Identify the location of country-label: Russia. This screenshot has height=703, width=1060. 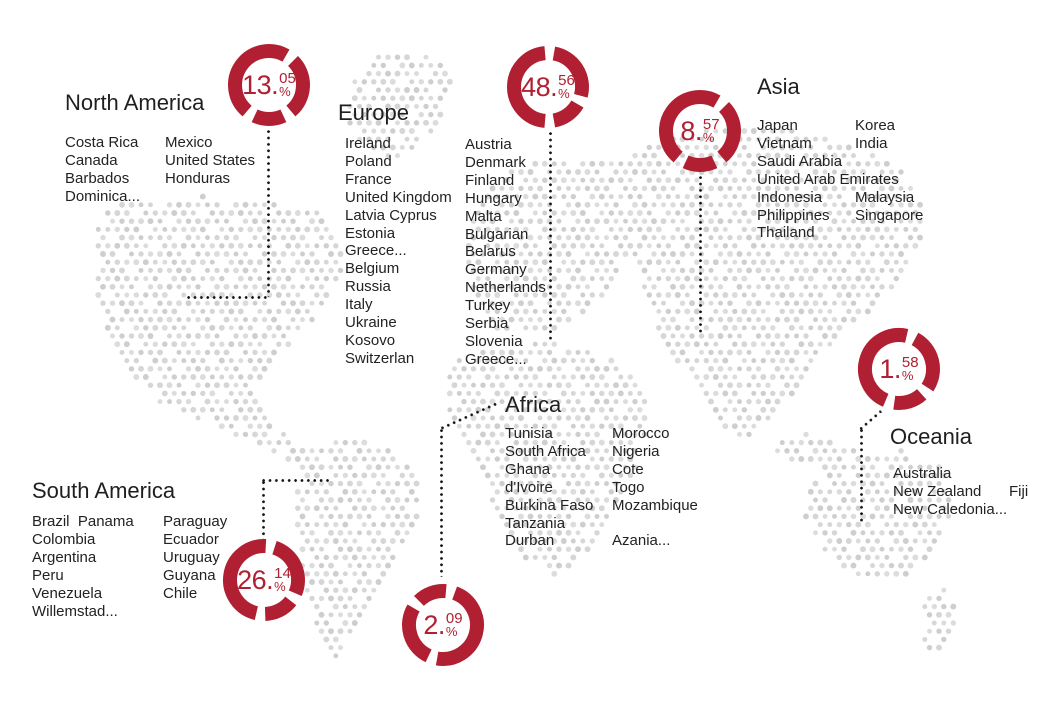
(368, 287).